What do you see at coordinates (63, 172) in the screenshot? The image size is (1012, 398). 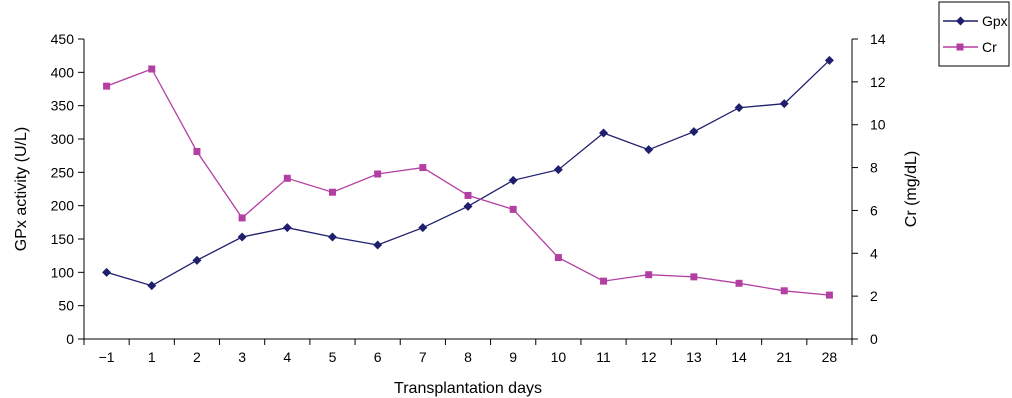 I see `left-axis-tick-label: 250` at bounding box center [63, 172].